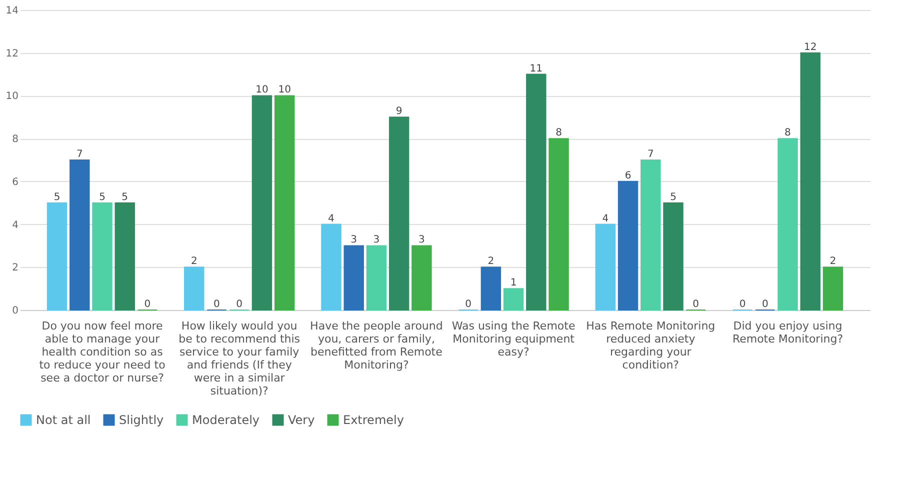 This screenshot has width=918, height=477. What do you see at coordinates (141, 420) in the screenshot?
I see `legend-label: Slightly` at bounding box center [141, 420].